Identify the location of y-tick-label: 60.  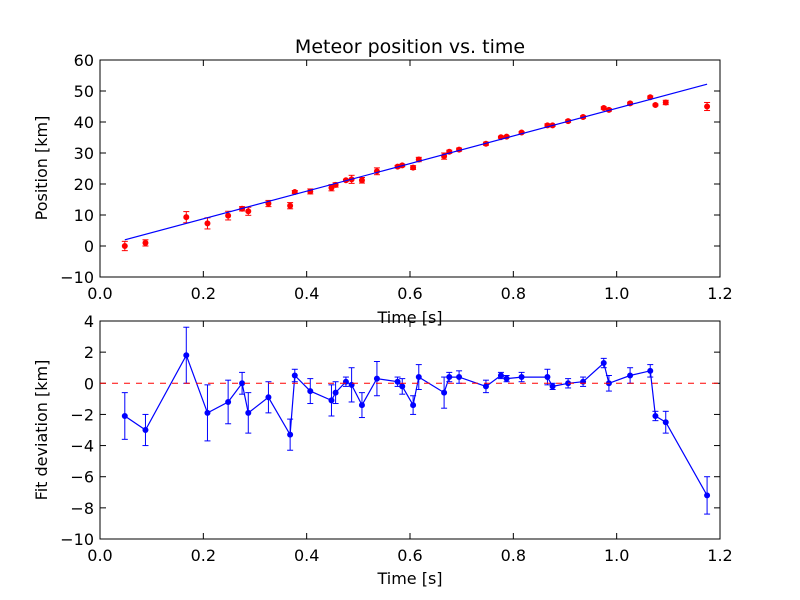
(84, 60).